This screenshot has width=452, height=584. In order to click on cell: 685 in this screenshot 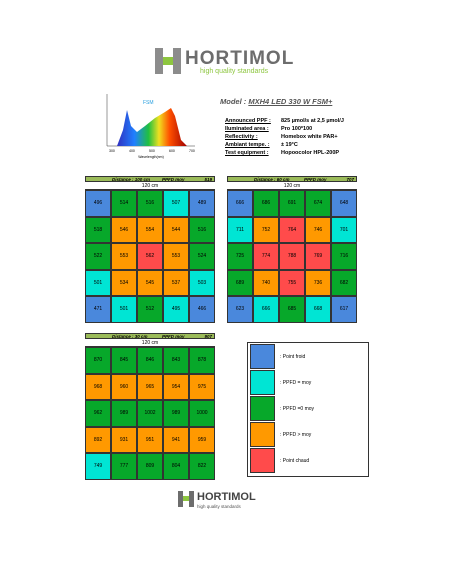, I will do `click(292, 309)`.